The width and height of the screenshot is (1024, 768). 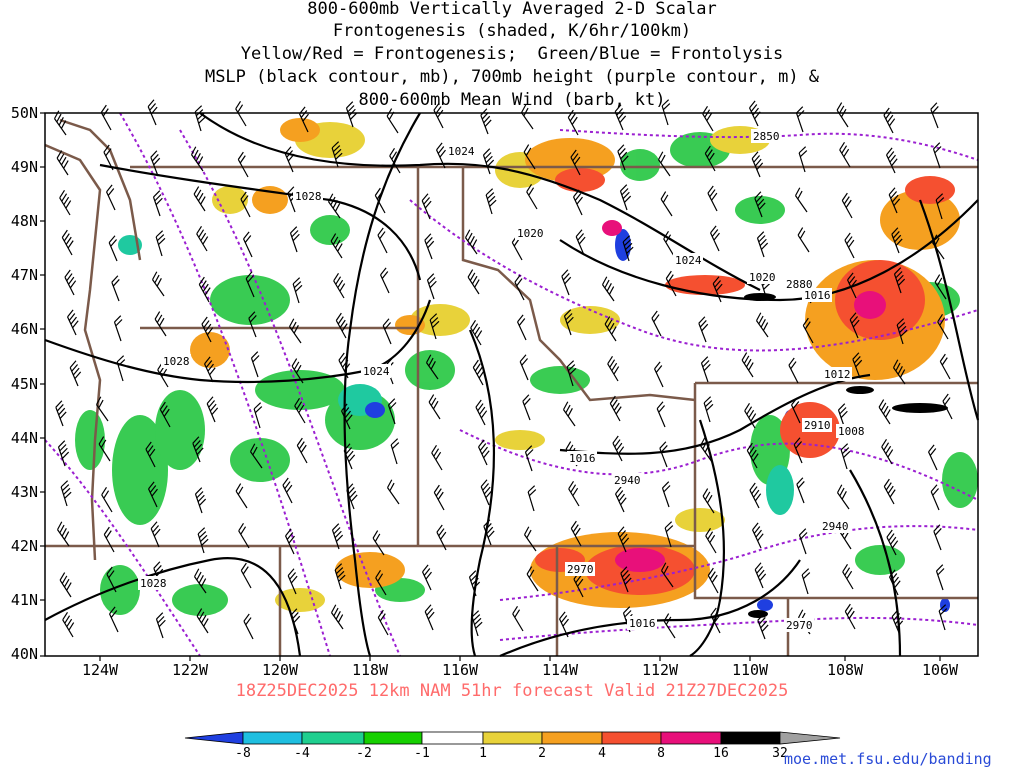 What do you see at coordinates (24, 492) in the screenshot?
I see `latitude-label: 43N` at bounding box center [24, 492].